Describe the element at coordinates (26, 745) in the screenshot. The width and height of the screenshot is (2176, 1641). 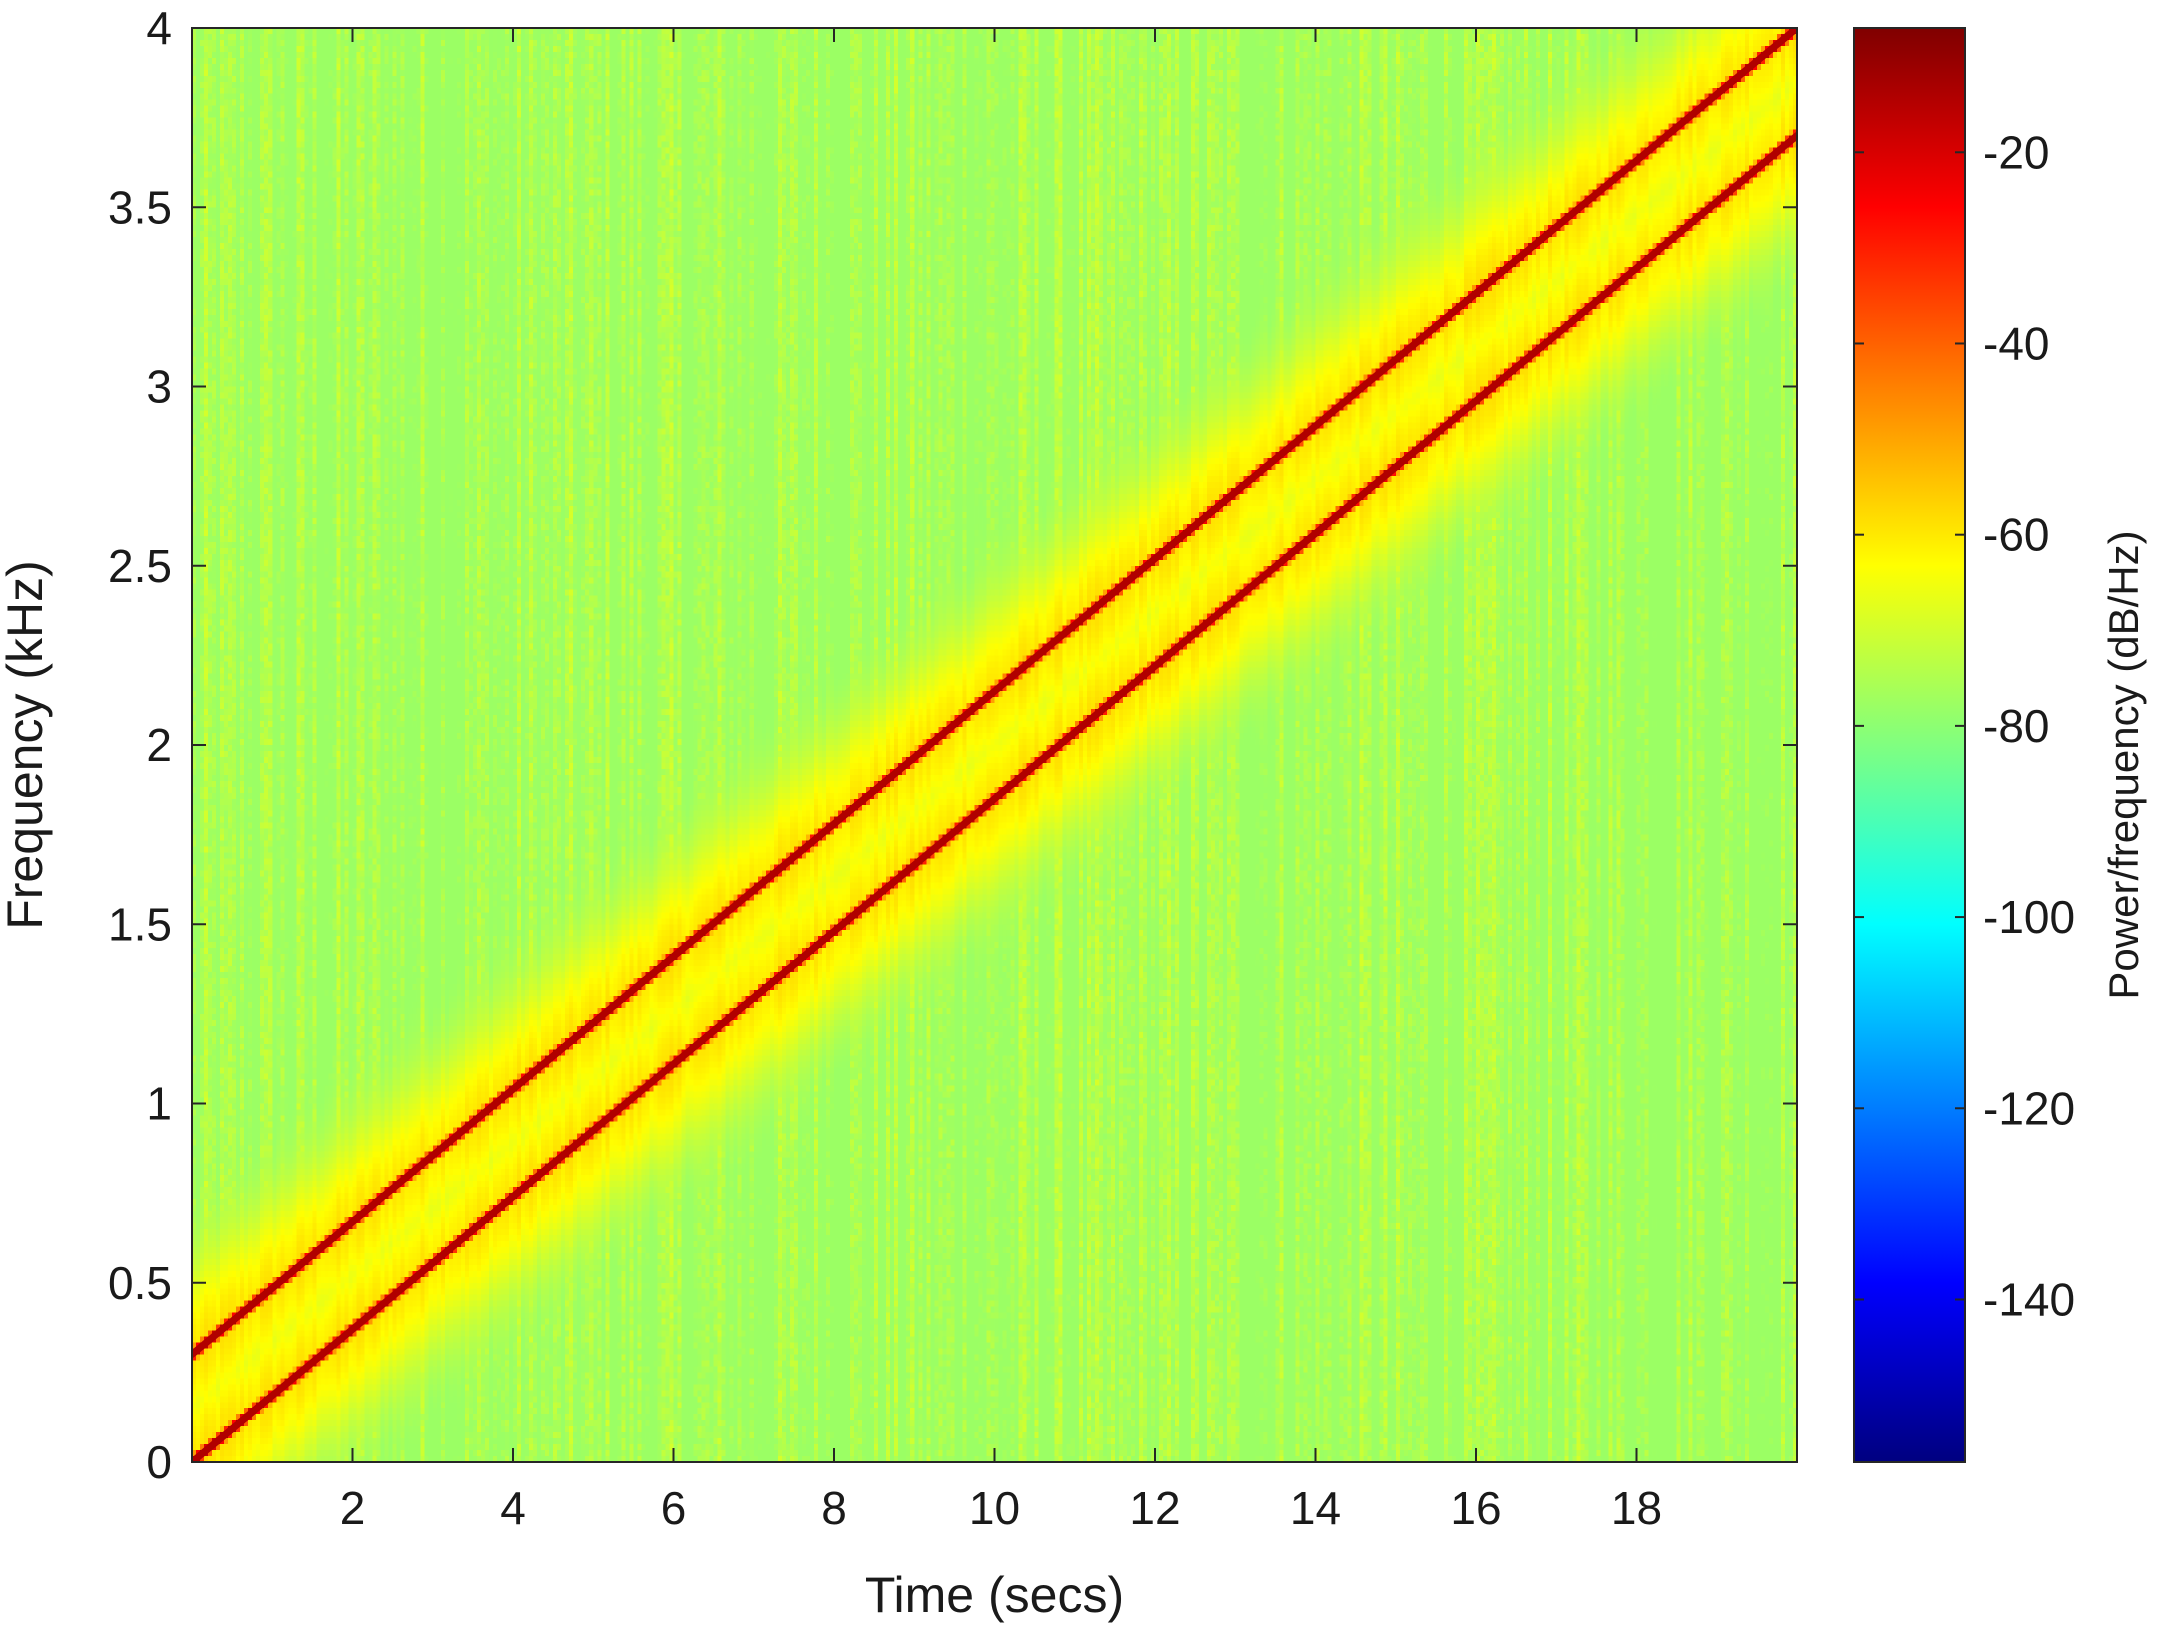
I see `y-axis-label: Frequency (kHz)` at that location.